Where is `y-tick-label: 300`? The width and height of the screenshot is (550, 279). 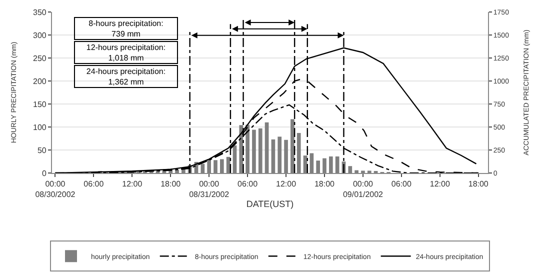
y-tick-label: 300 is located at coordinates (40, 35).